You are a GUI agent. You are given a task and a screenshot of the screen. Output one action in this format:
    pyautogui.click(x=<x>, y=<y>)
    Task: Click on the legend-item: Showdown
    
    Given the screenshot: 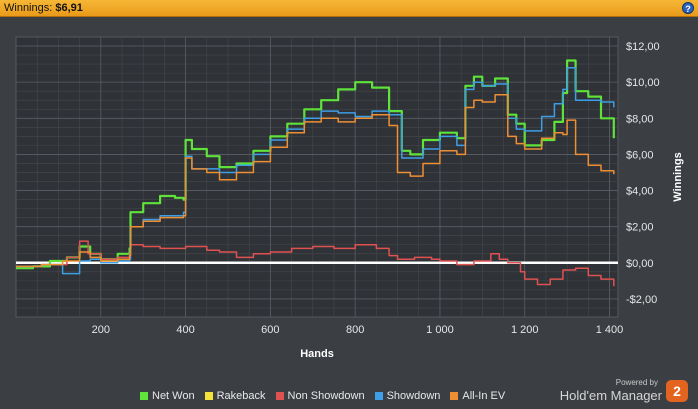 What is the action you would take?
    pyautogui.click(x=407, y=396)
    